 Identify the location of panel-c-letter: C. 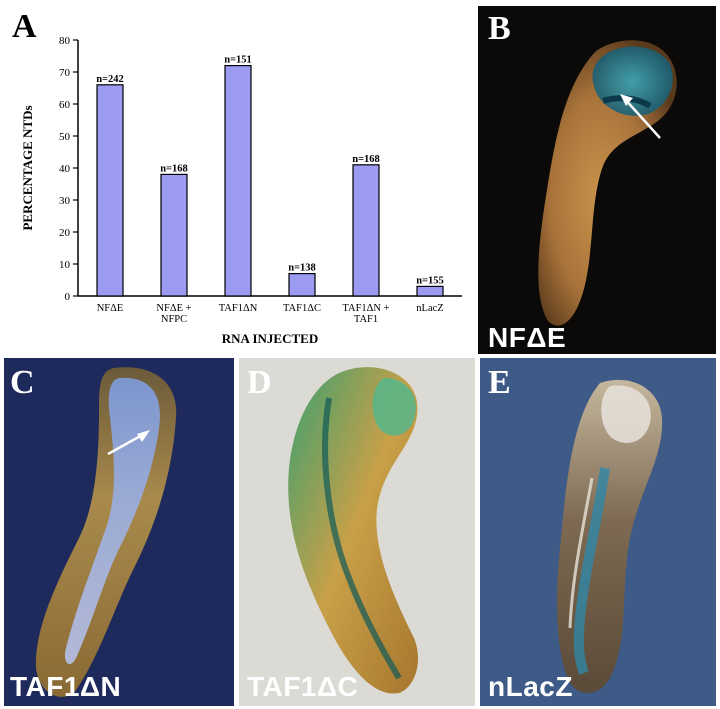
(22, 382).